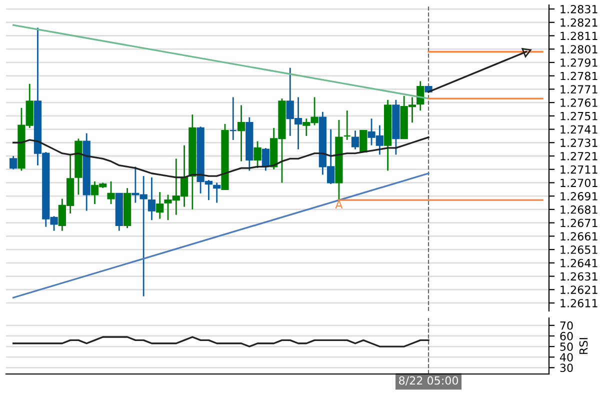 This screenshot has width=600, height=400. I want to click on y-tick-label: 1.2741, so click(579, 129).